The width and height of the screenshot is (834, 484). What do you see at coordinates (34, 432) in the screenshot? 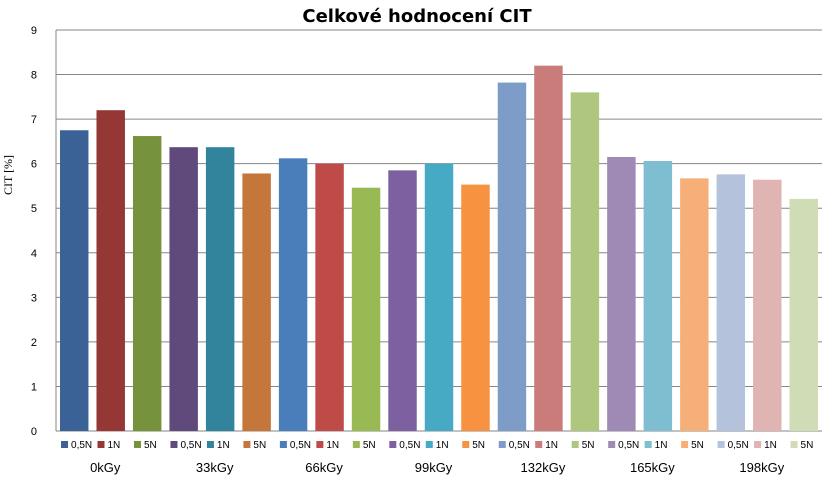
I see `y-tick-label: 0` at bounding box center [34, 432].